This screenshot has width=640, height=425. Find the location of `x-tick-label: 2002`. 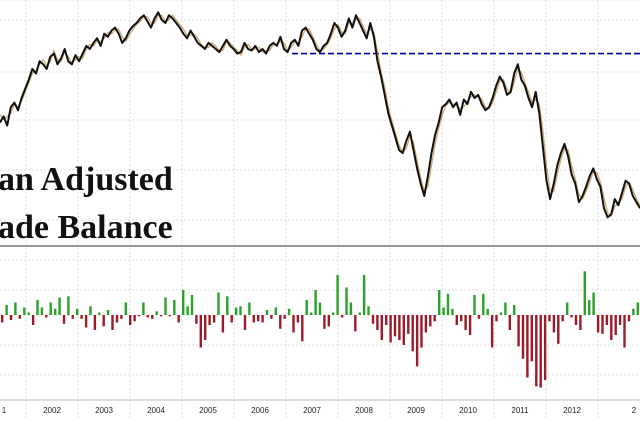

x-tick-label: 2002 is located at coordinates (52, 410).